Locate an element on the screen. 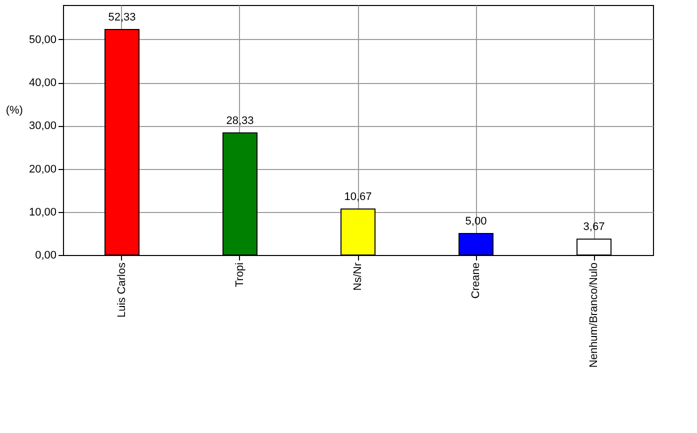  data-label: 52,33 is located at coordinates (122, 17).